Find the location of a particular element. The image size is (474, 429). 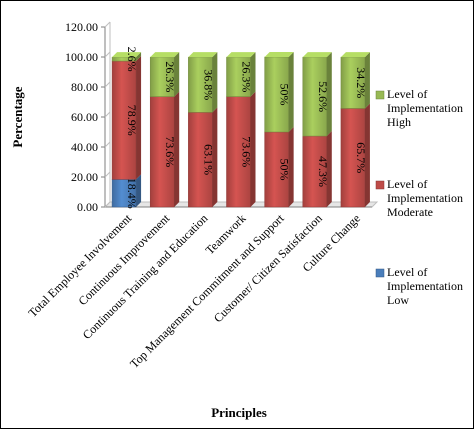

data-label: 65.7% is located at coordinates (361, 157).